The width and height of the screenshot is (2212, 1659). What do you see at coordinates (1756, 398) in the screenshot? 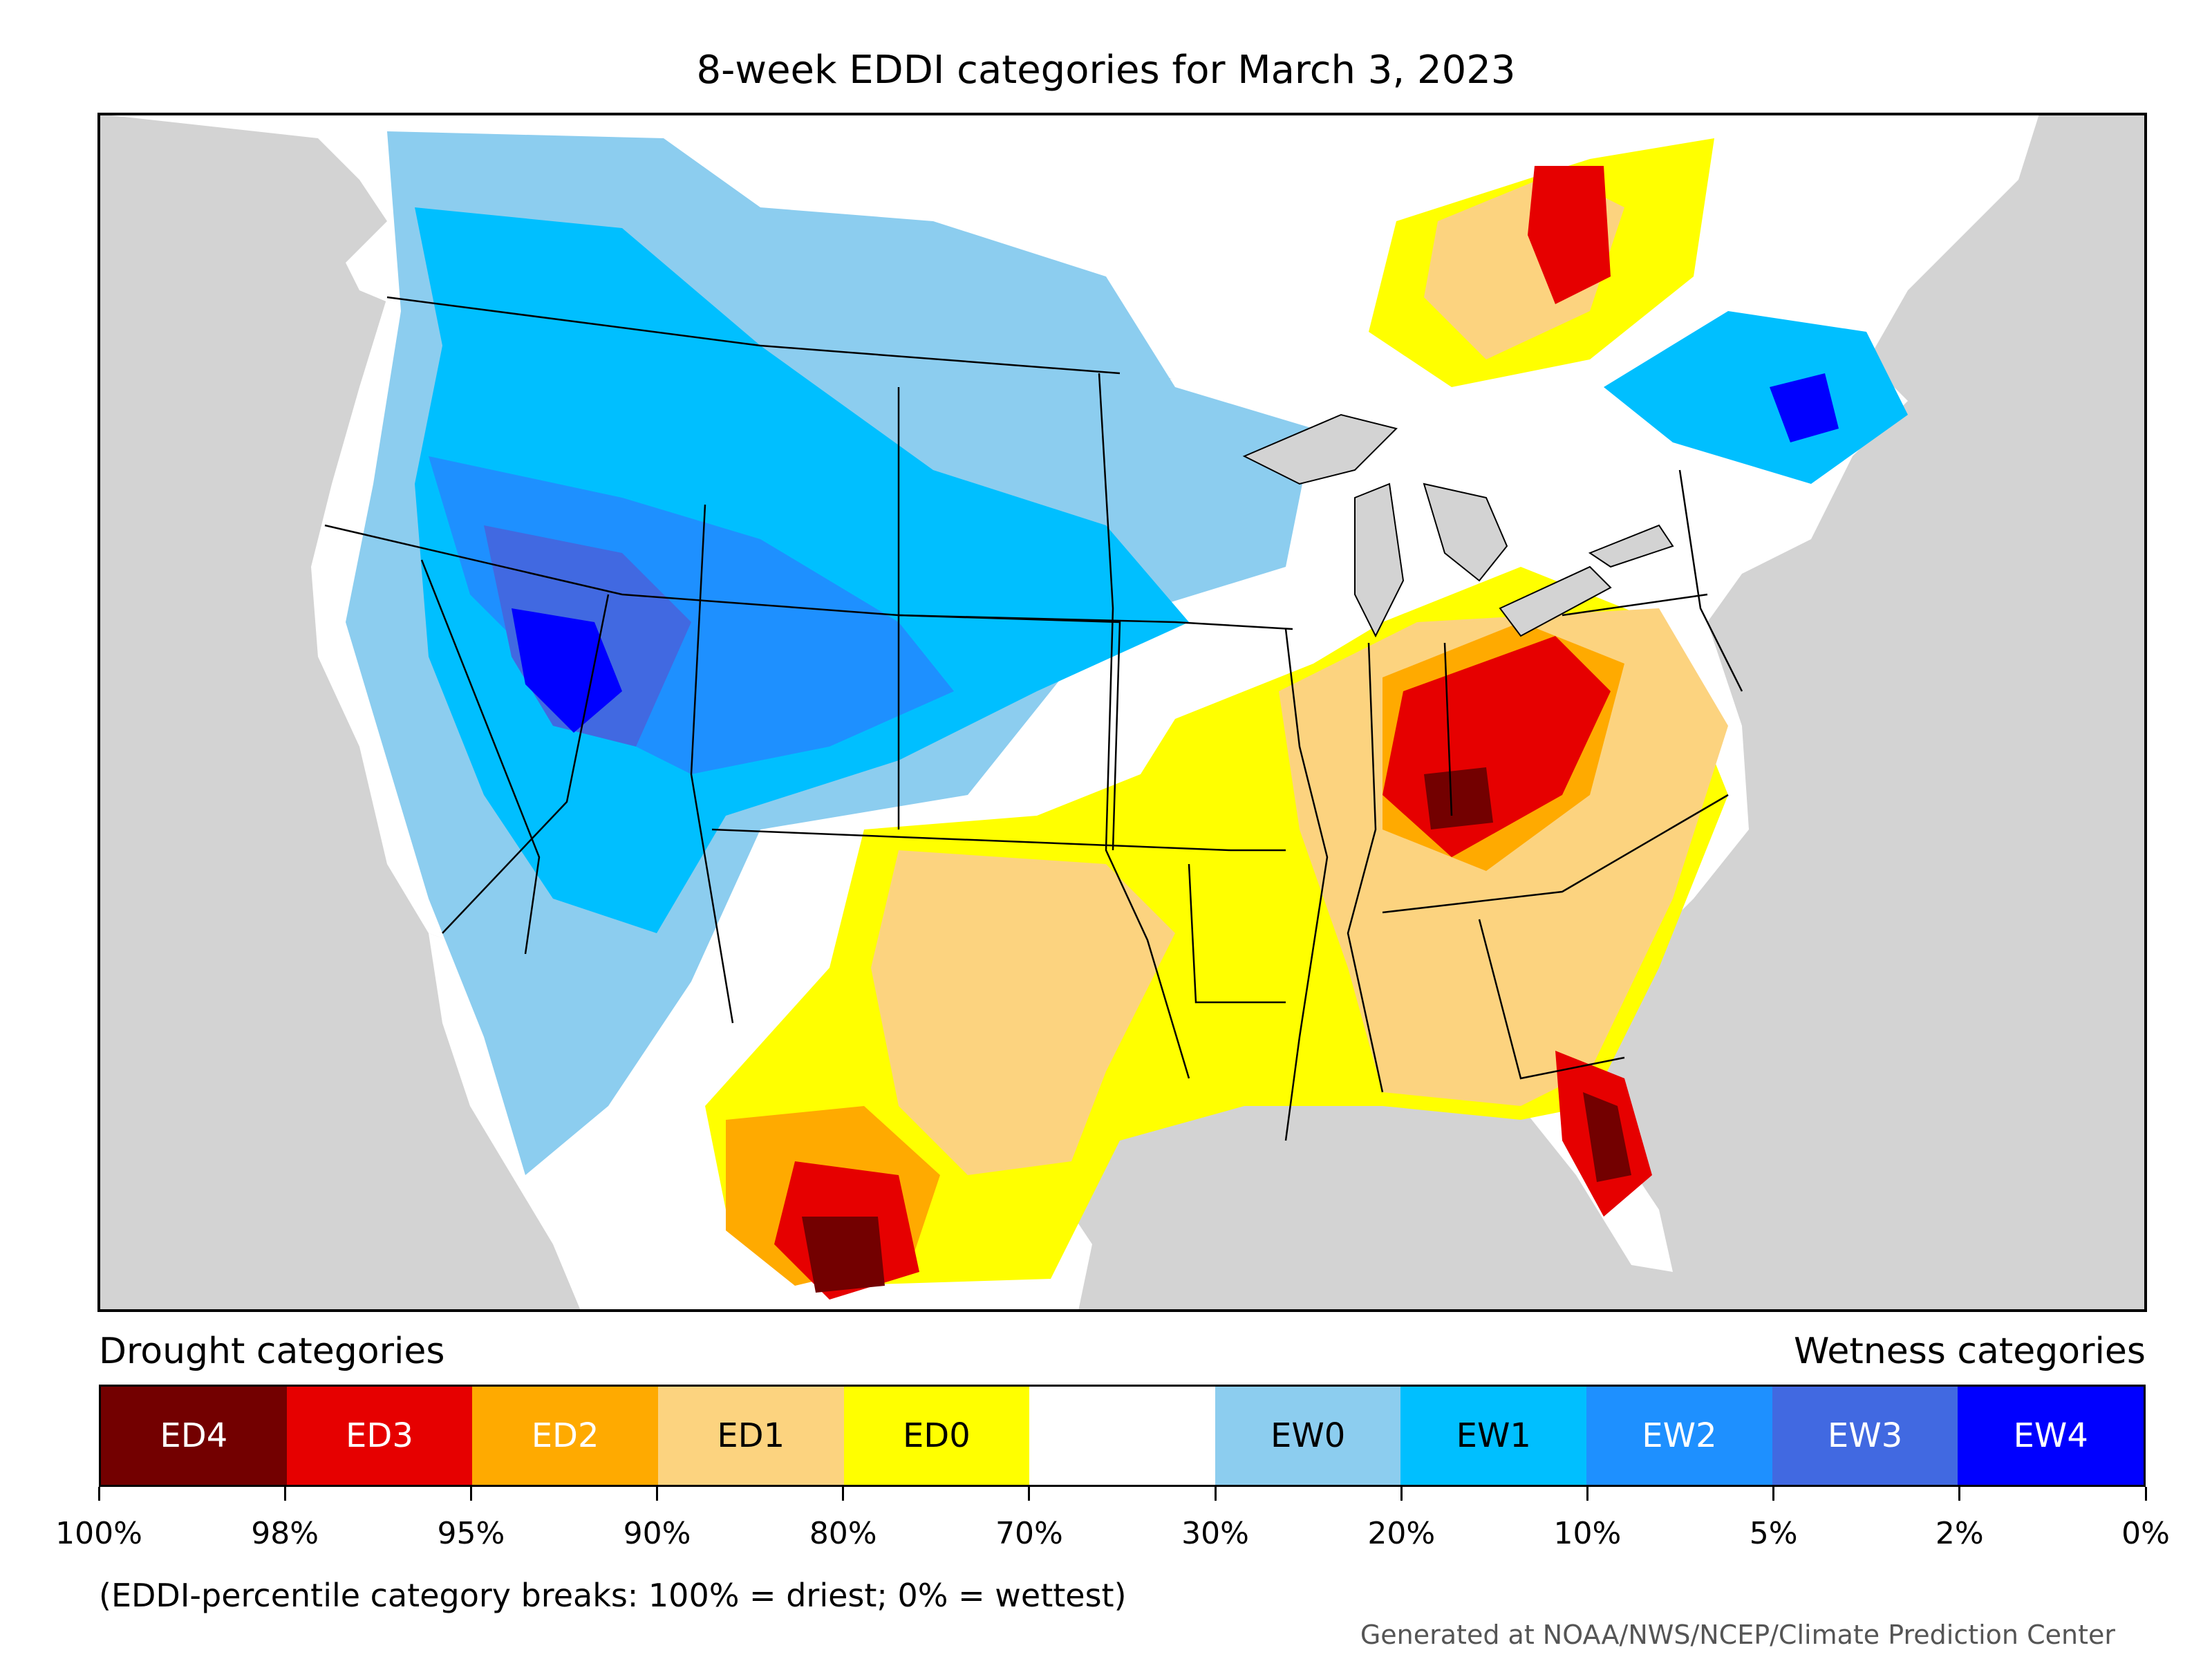
I see `wet-ew1-northeast` at bounding box center [1756, 398].